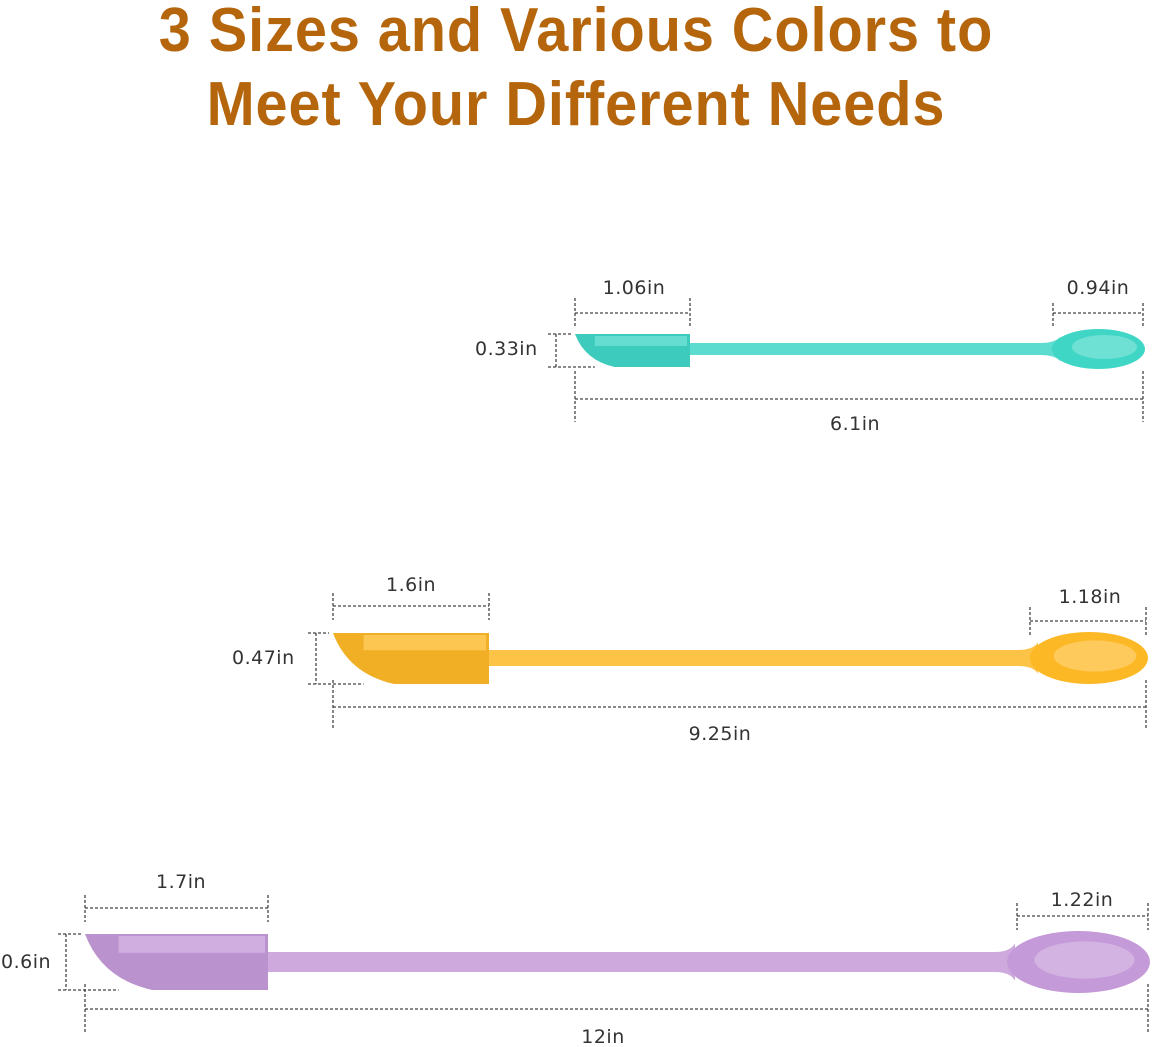  I want to click on large-total-length-label: 12in, so click(603, 1036).